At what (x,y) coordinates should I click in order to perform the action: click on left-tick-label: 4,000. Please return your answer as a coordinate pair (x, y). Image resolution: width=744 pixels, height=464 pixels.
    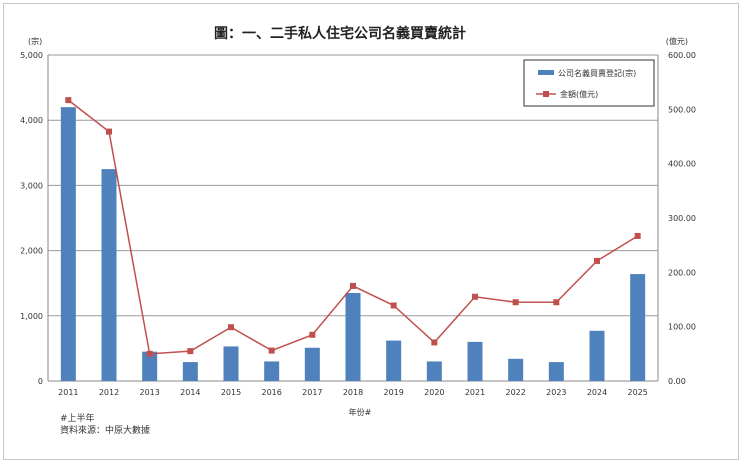
    Looking at the image, I should click on (31, 120).